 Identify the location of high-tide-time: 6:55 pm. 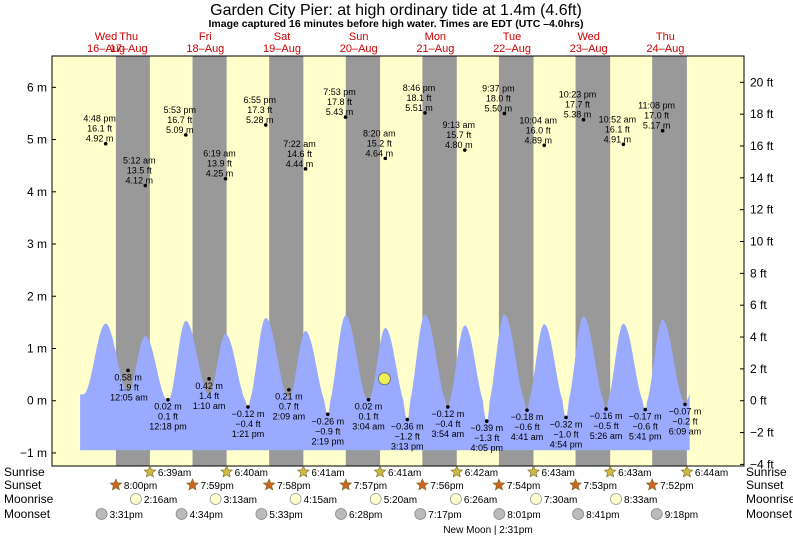
(260, 100).